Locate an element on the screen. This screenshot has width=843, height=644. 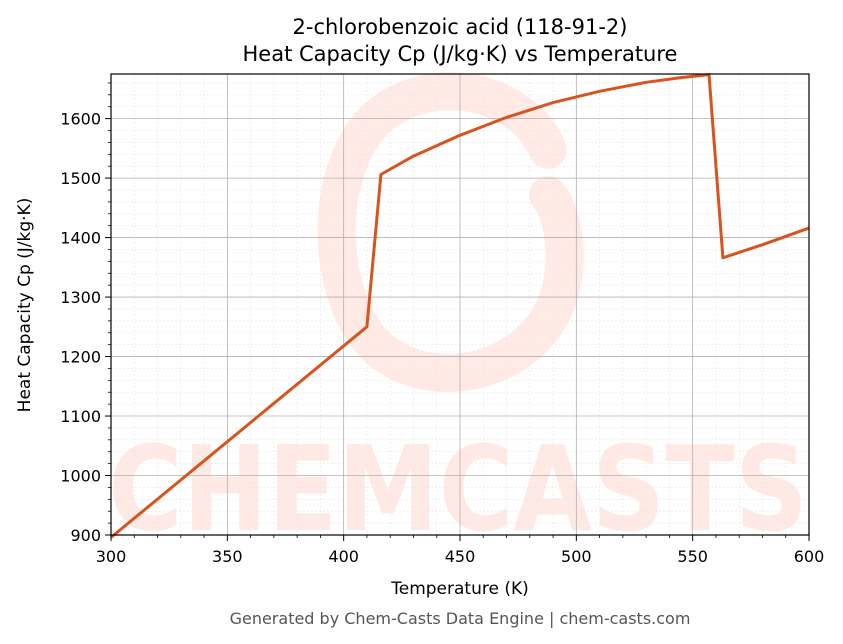
y-axis-label: Heat Capacity Cp (J/kg·K) is located at coordinates (25, 305).